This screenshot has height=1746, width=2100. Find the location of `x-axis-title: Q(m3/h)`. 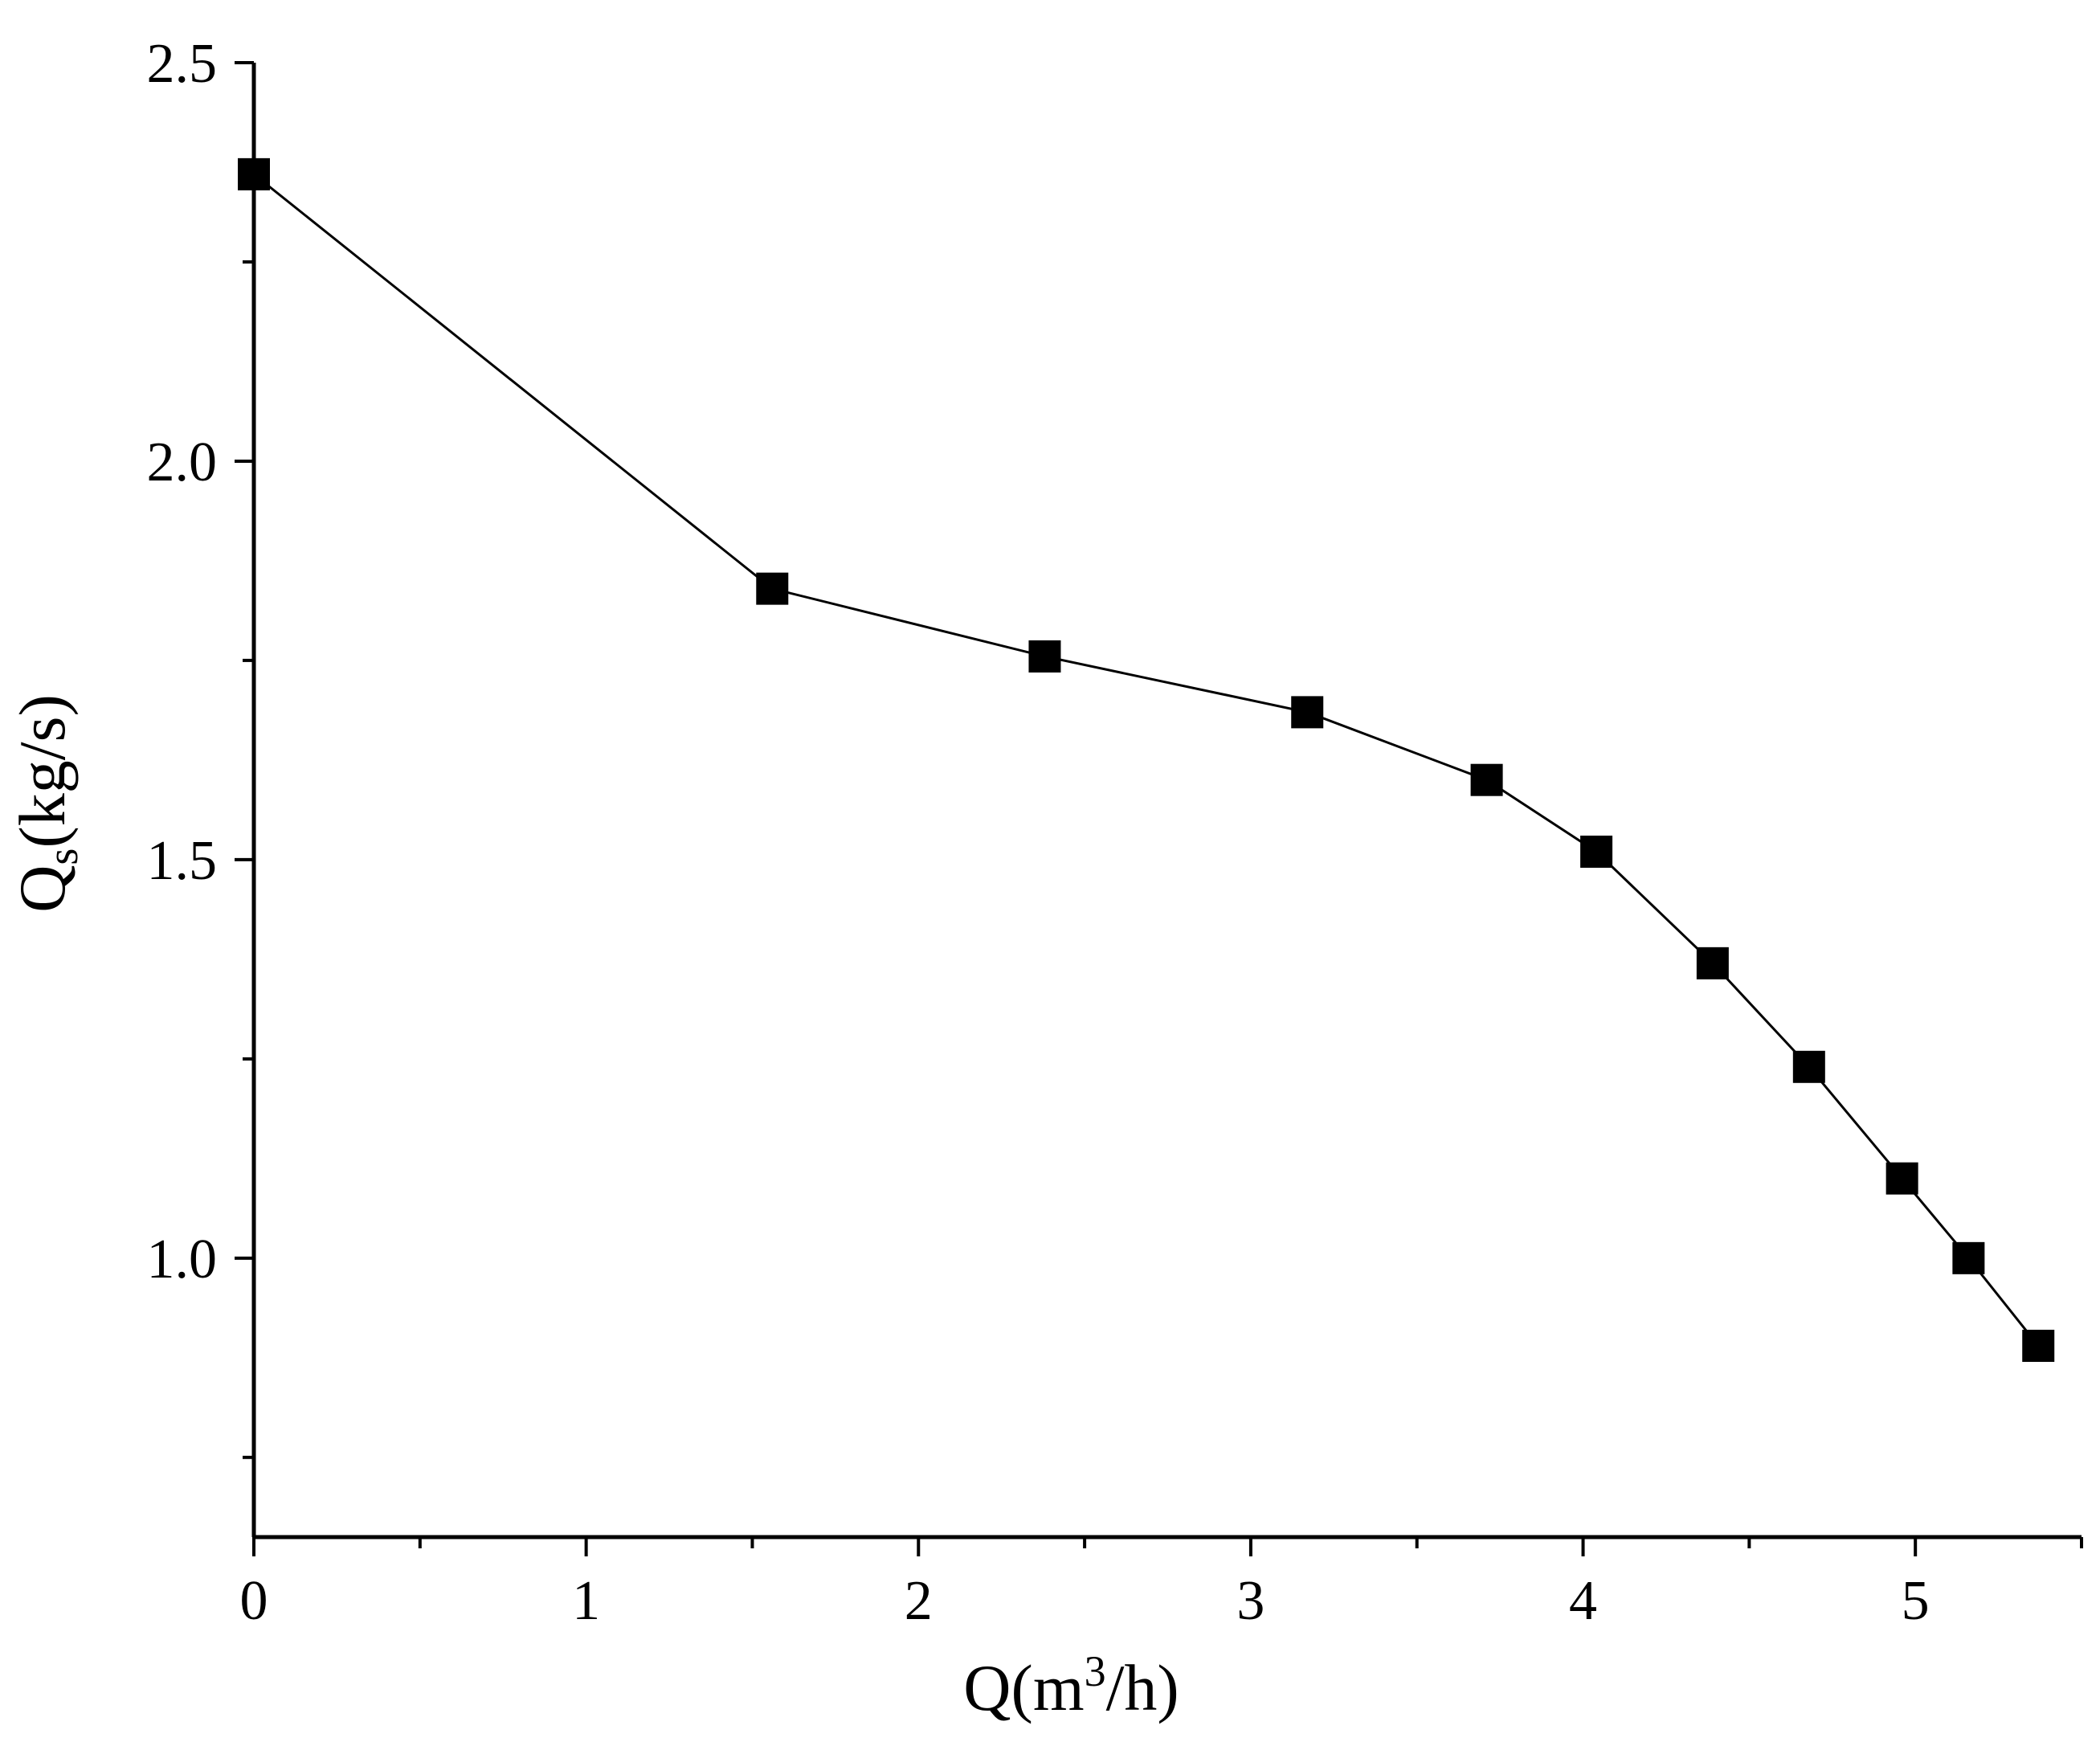

x-axis-title: Q(m3/h) is located at coordinates (1071, 1685).